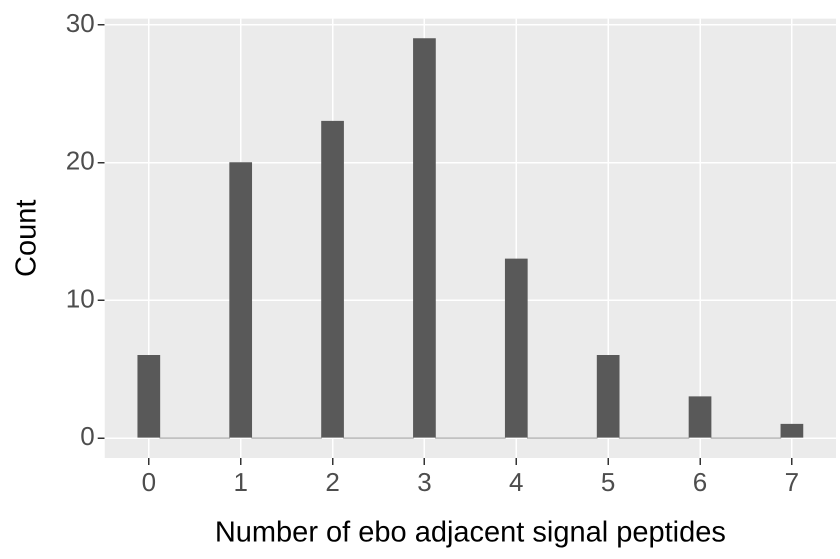 The height and width of the screenshot is (559, 840). What do you see at coordinates (332, 481) in the screenshot?
I see `x-tick-label: 2` at bounding box center [332, 481].